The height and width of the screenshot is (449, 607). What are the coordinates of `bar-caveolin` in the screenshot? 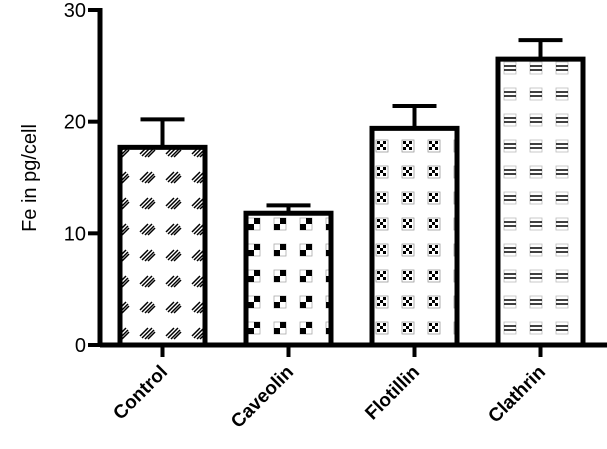 It's located at (288, 279).